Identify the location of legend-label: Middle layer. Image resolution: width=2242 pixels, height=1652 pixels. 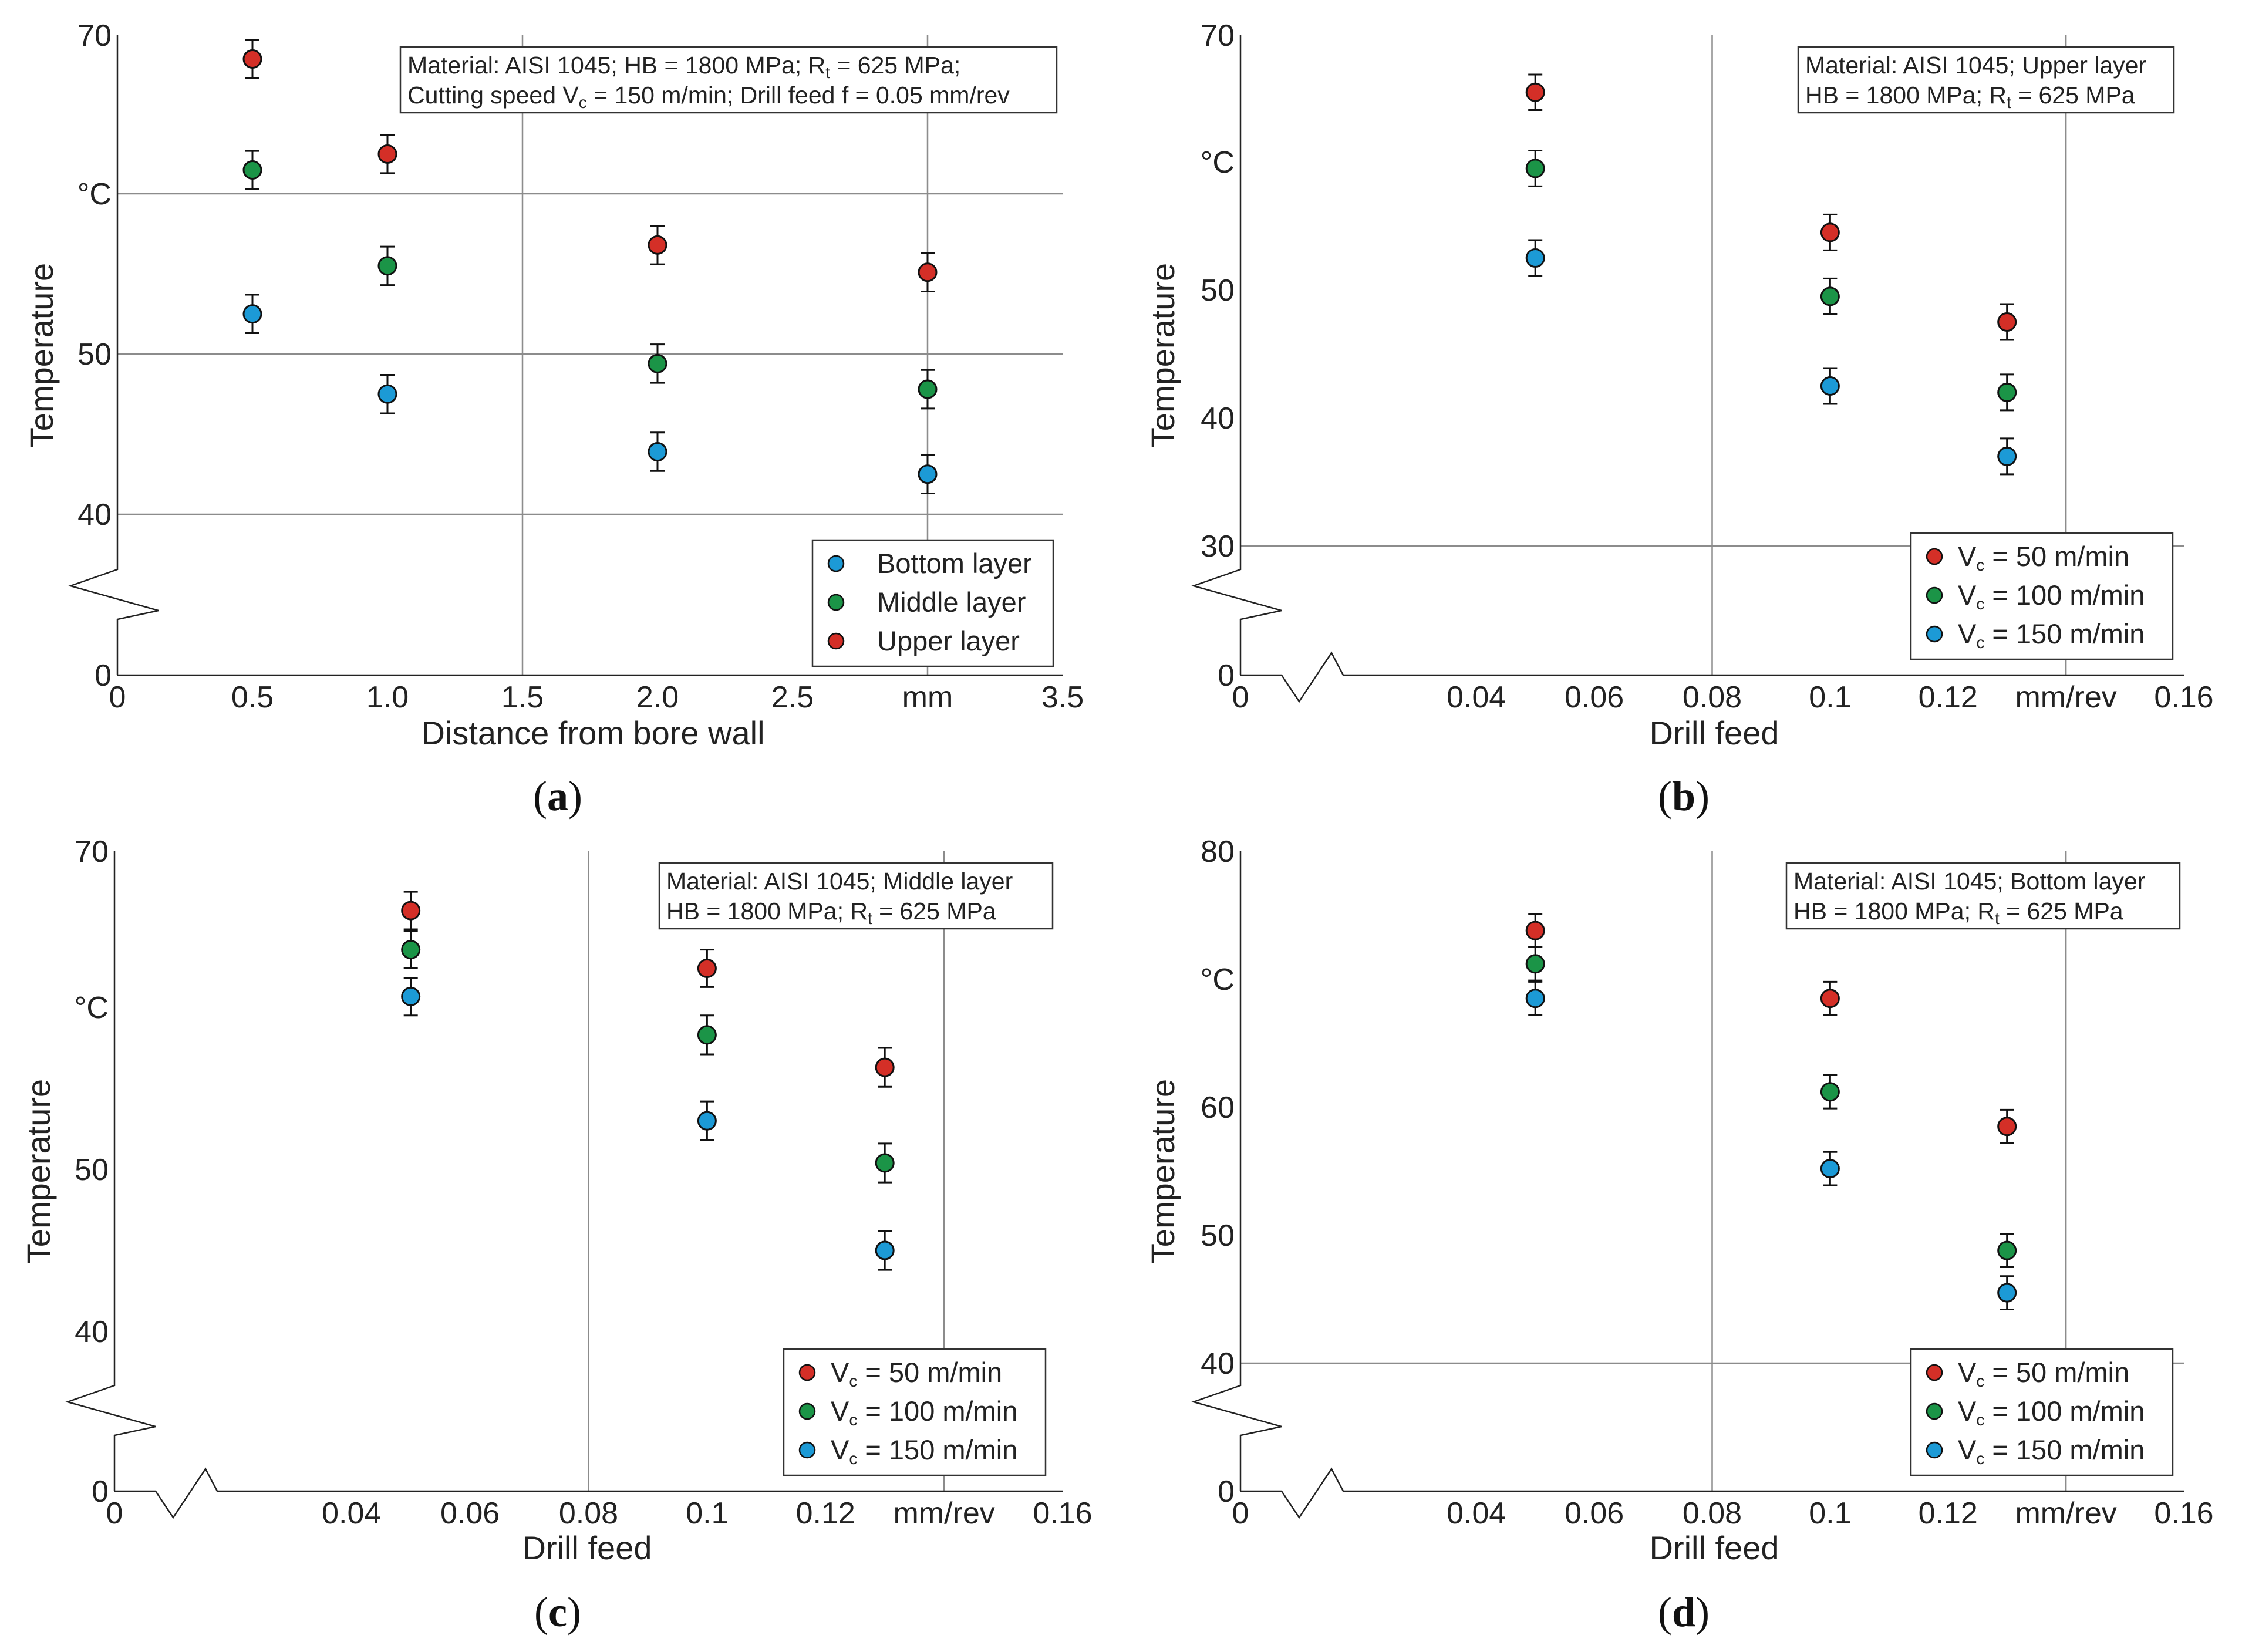
(951, 602).